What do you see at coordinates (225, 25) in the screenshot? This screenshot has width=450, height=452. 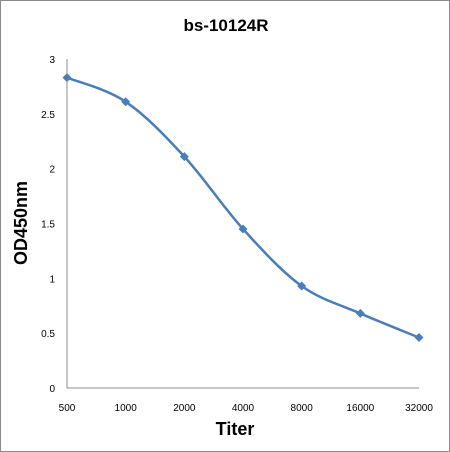 I see `chart-title: bs-10124R` at bounding box center [225, 25].